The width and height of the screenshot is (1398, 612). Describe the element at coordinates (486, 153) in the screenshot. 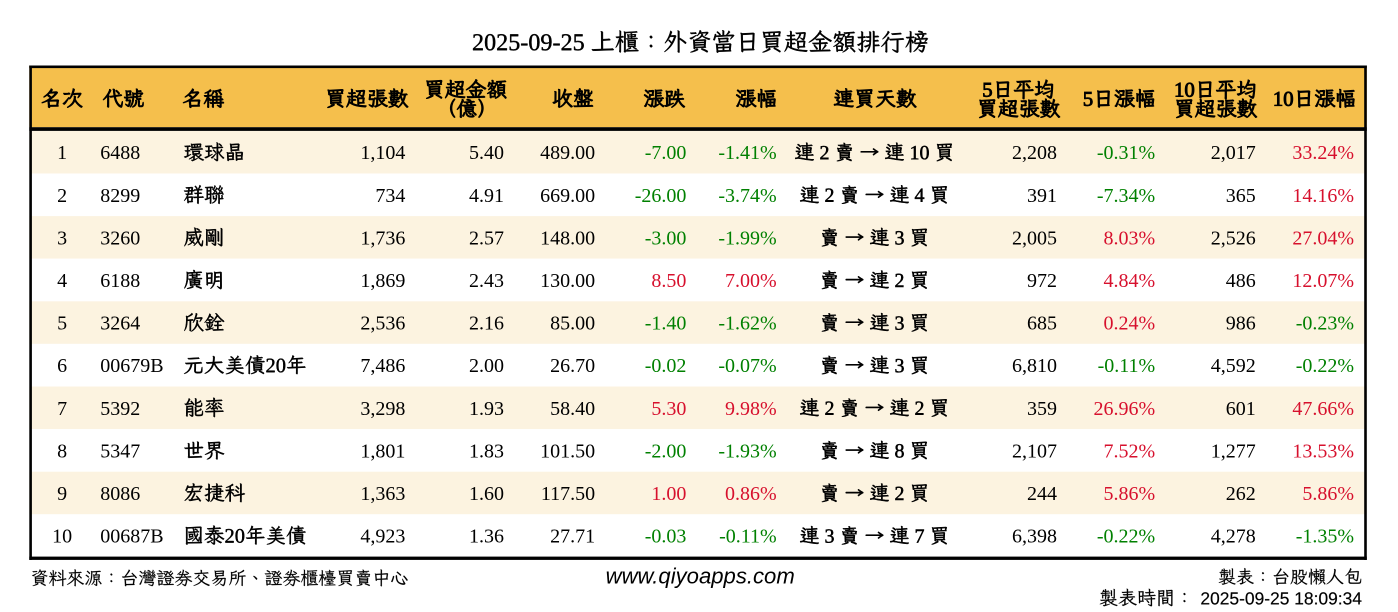

I see `svg-text: 5.40` at that location.